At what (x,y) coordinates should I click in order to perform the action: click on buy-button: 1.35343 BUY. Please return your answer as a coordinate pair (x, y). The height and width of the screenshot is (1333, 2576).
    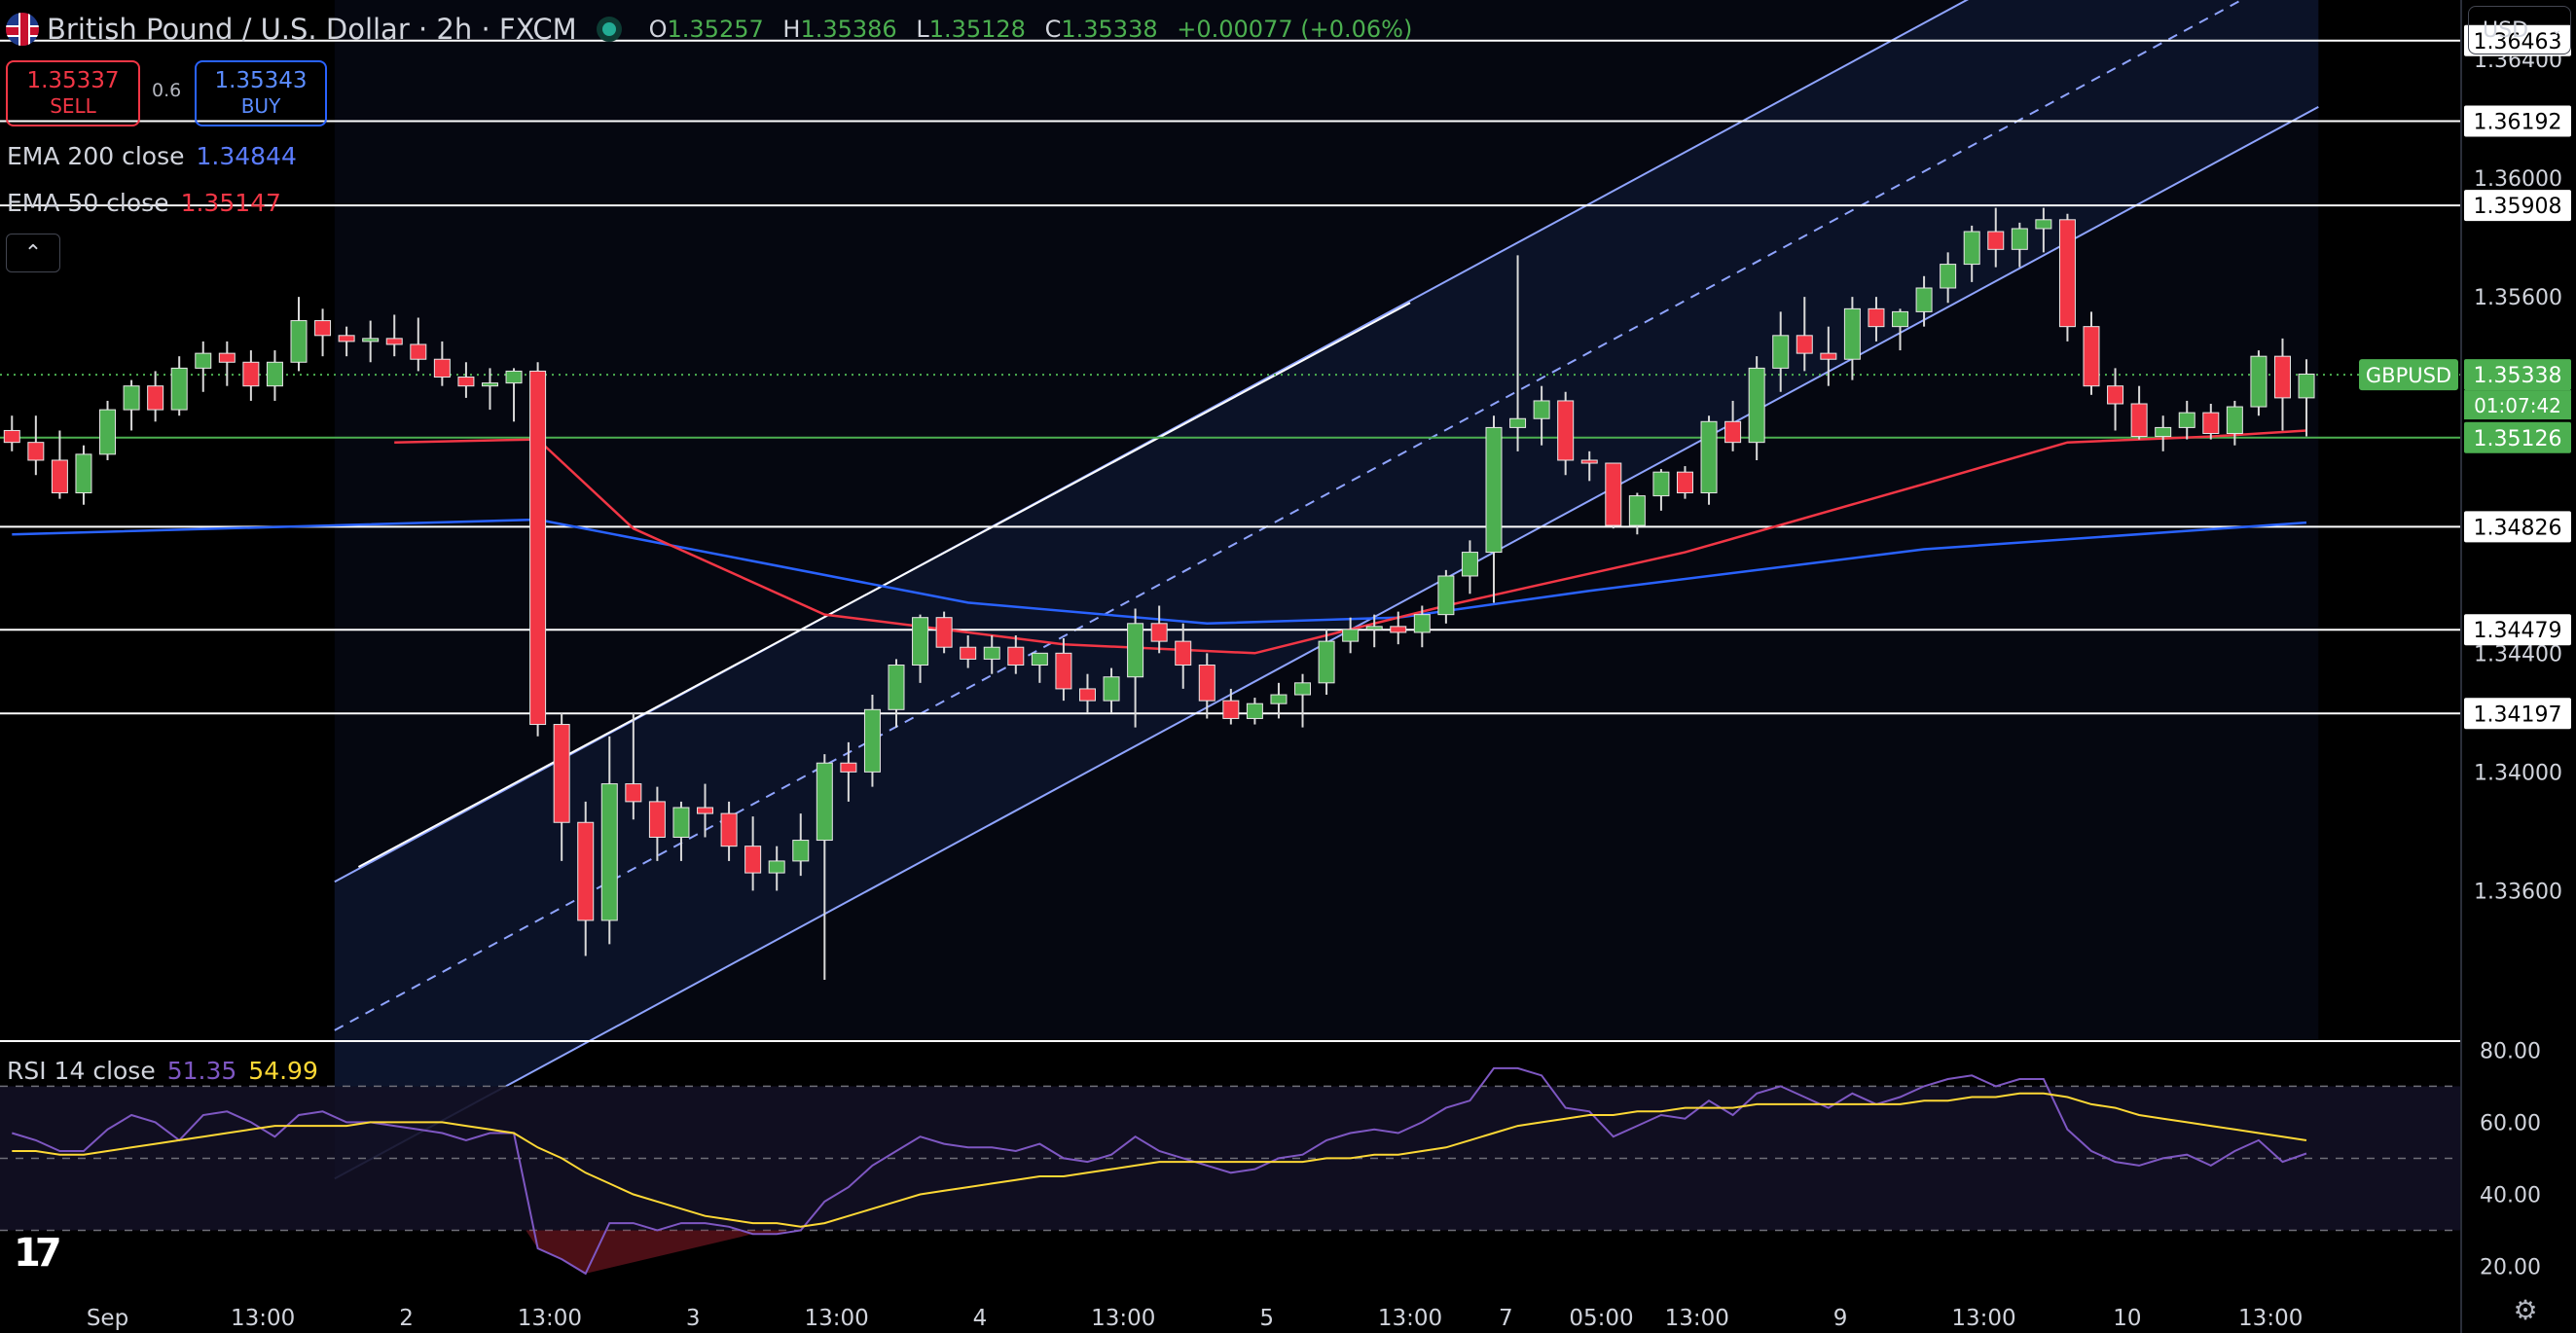
    Looking at the image, I should click on (261, 93).